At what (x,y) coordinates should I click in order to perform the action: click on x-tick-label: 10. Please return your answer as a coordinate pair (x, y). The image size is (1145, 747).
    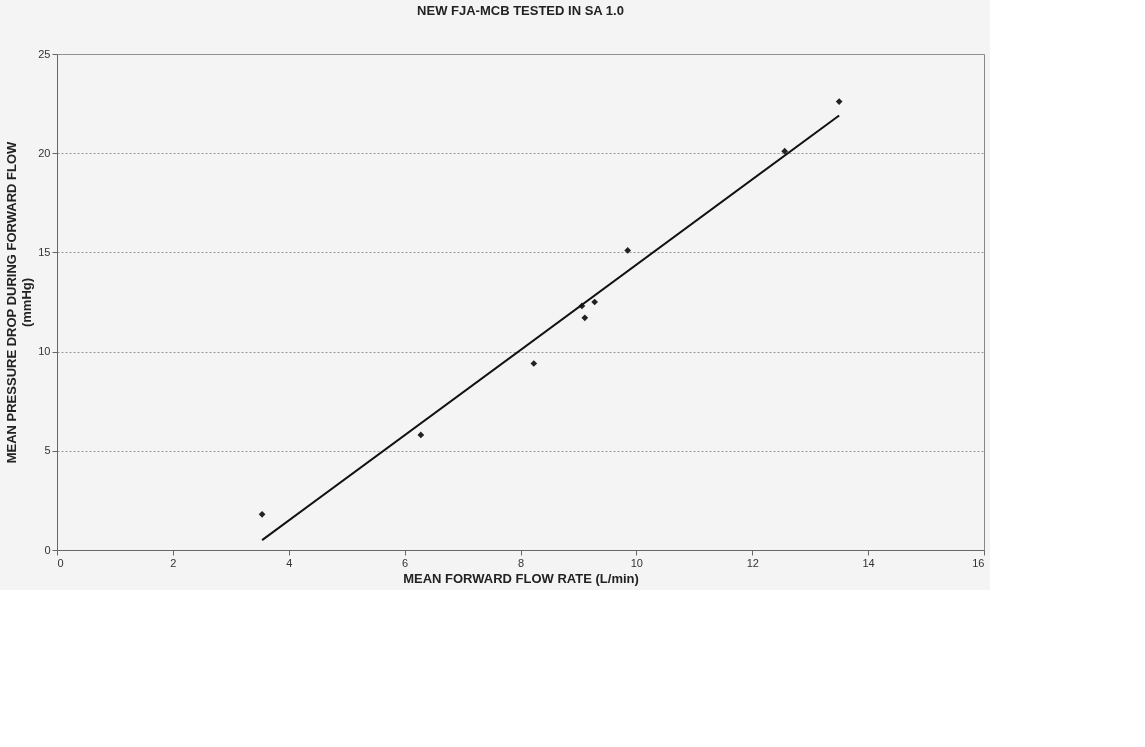
    Looking at the image, I should click on (636, 562).